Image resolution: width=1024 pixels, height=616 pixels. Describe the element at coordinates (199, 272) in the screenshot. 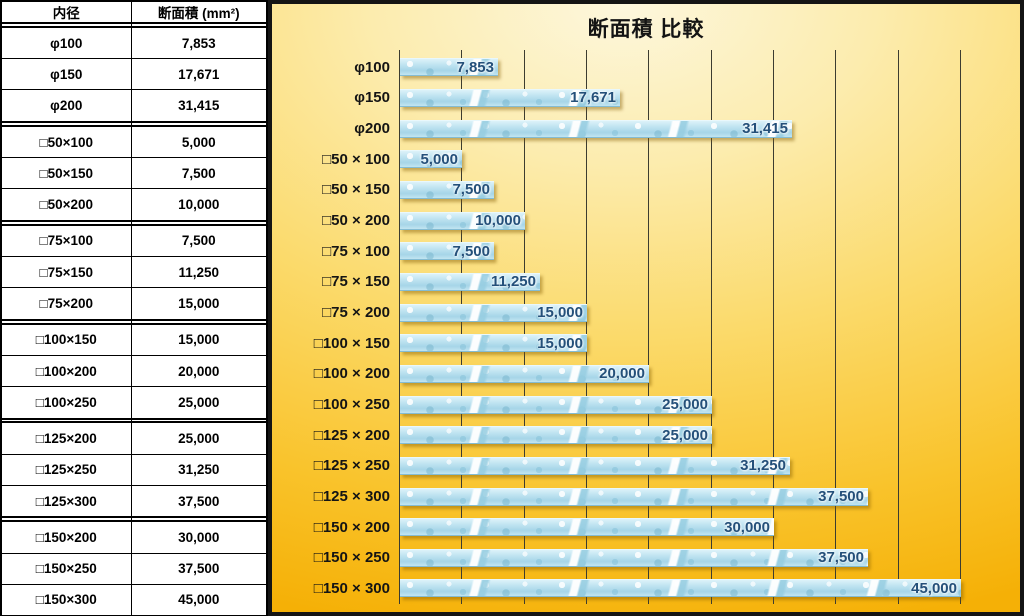

I see `spec-area-cell: 11,250` at that location.